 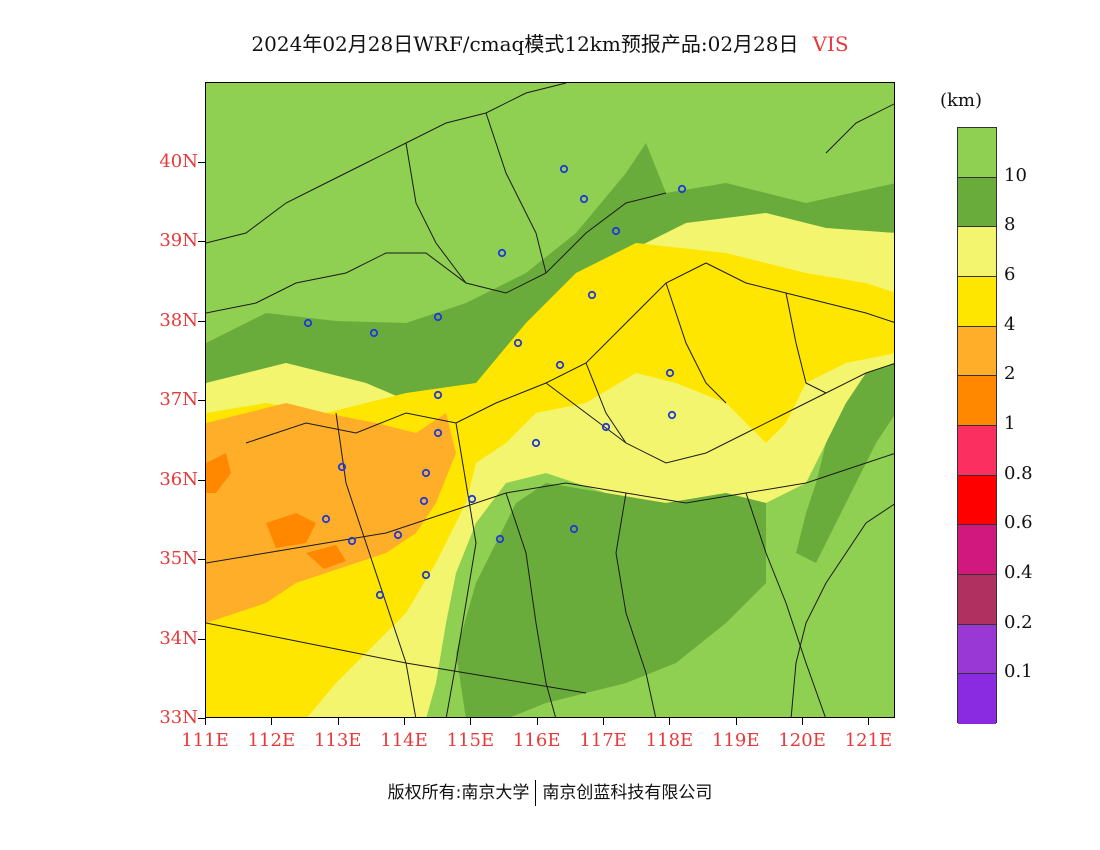 What do you see at coordinates (1010, 423) in the screenshot?
I see `legend-label: 1` at bounding box center [1010, 423].